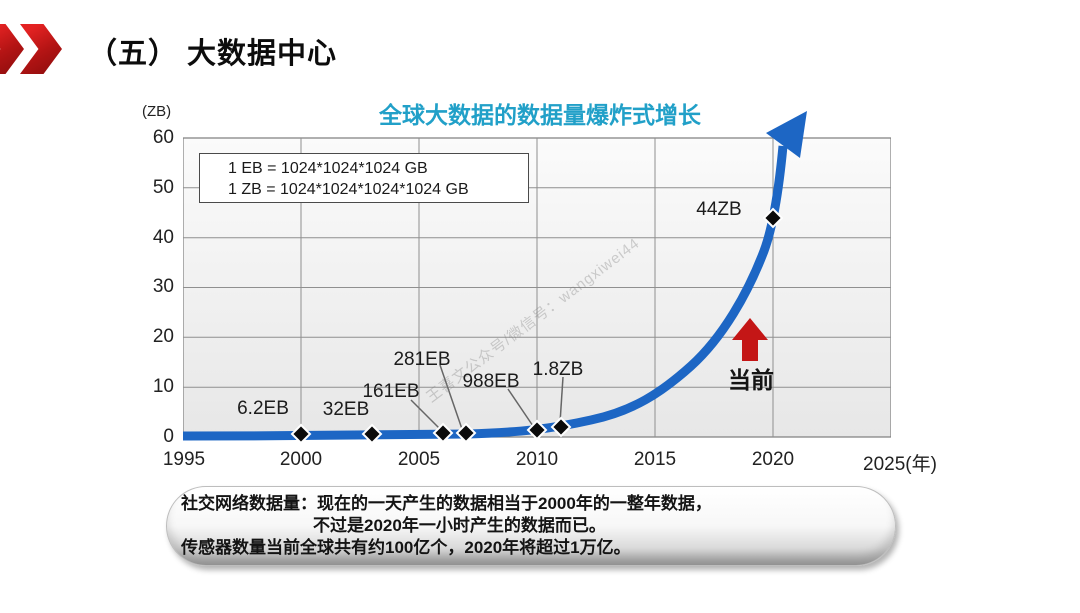 This screenshot has width=1080, height=613. I want to click on y-axis-tick-label: 20, so click(163, 336).